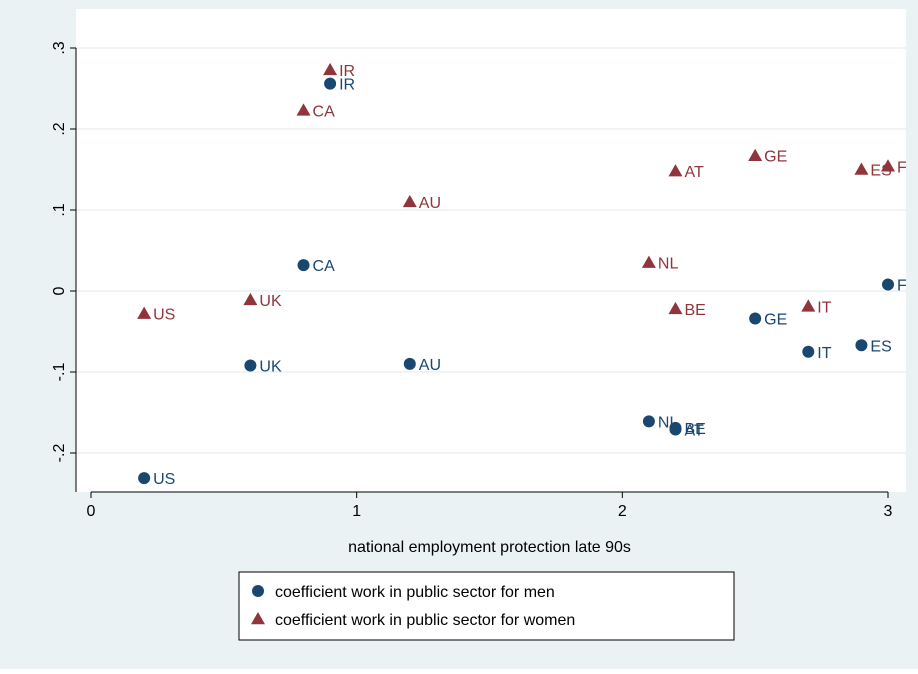  Describe the element at coordinates (888, 511) in the screenshot. I see `x-tick-label: 3` at that location.